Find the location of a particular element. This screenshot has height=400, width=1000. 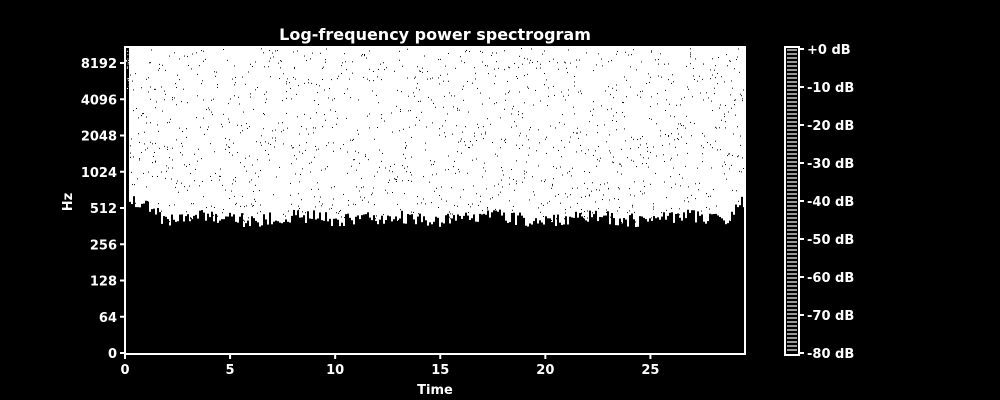

colorbar-tick-label: -60 dB is located at coordinates (830, 278).